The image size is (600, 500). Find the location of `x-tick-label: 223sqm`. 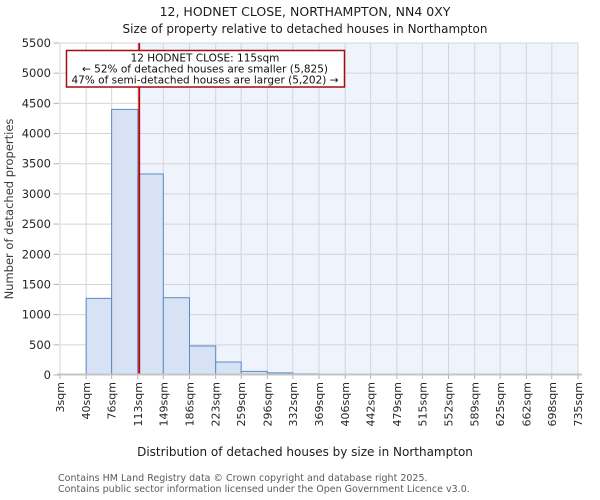

x-tick-label: 223sqm is located at coordinates (216, 404).